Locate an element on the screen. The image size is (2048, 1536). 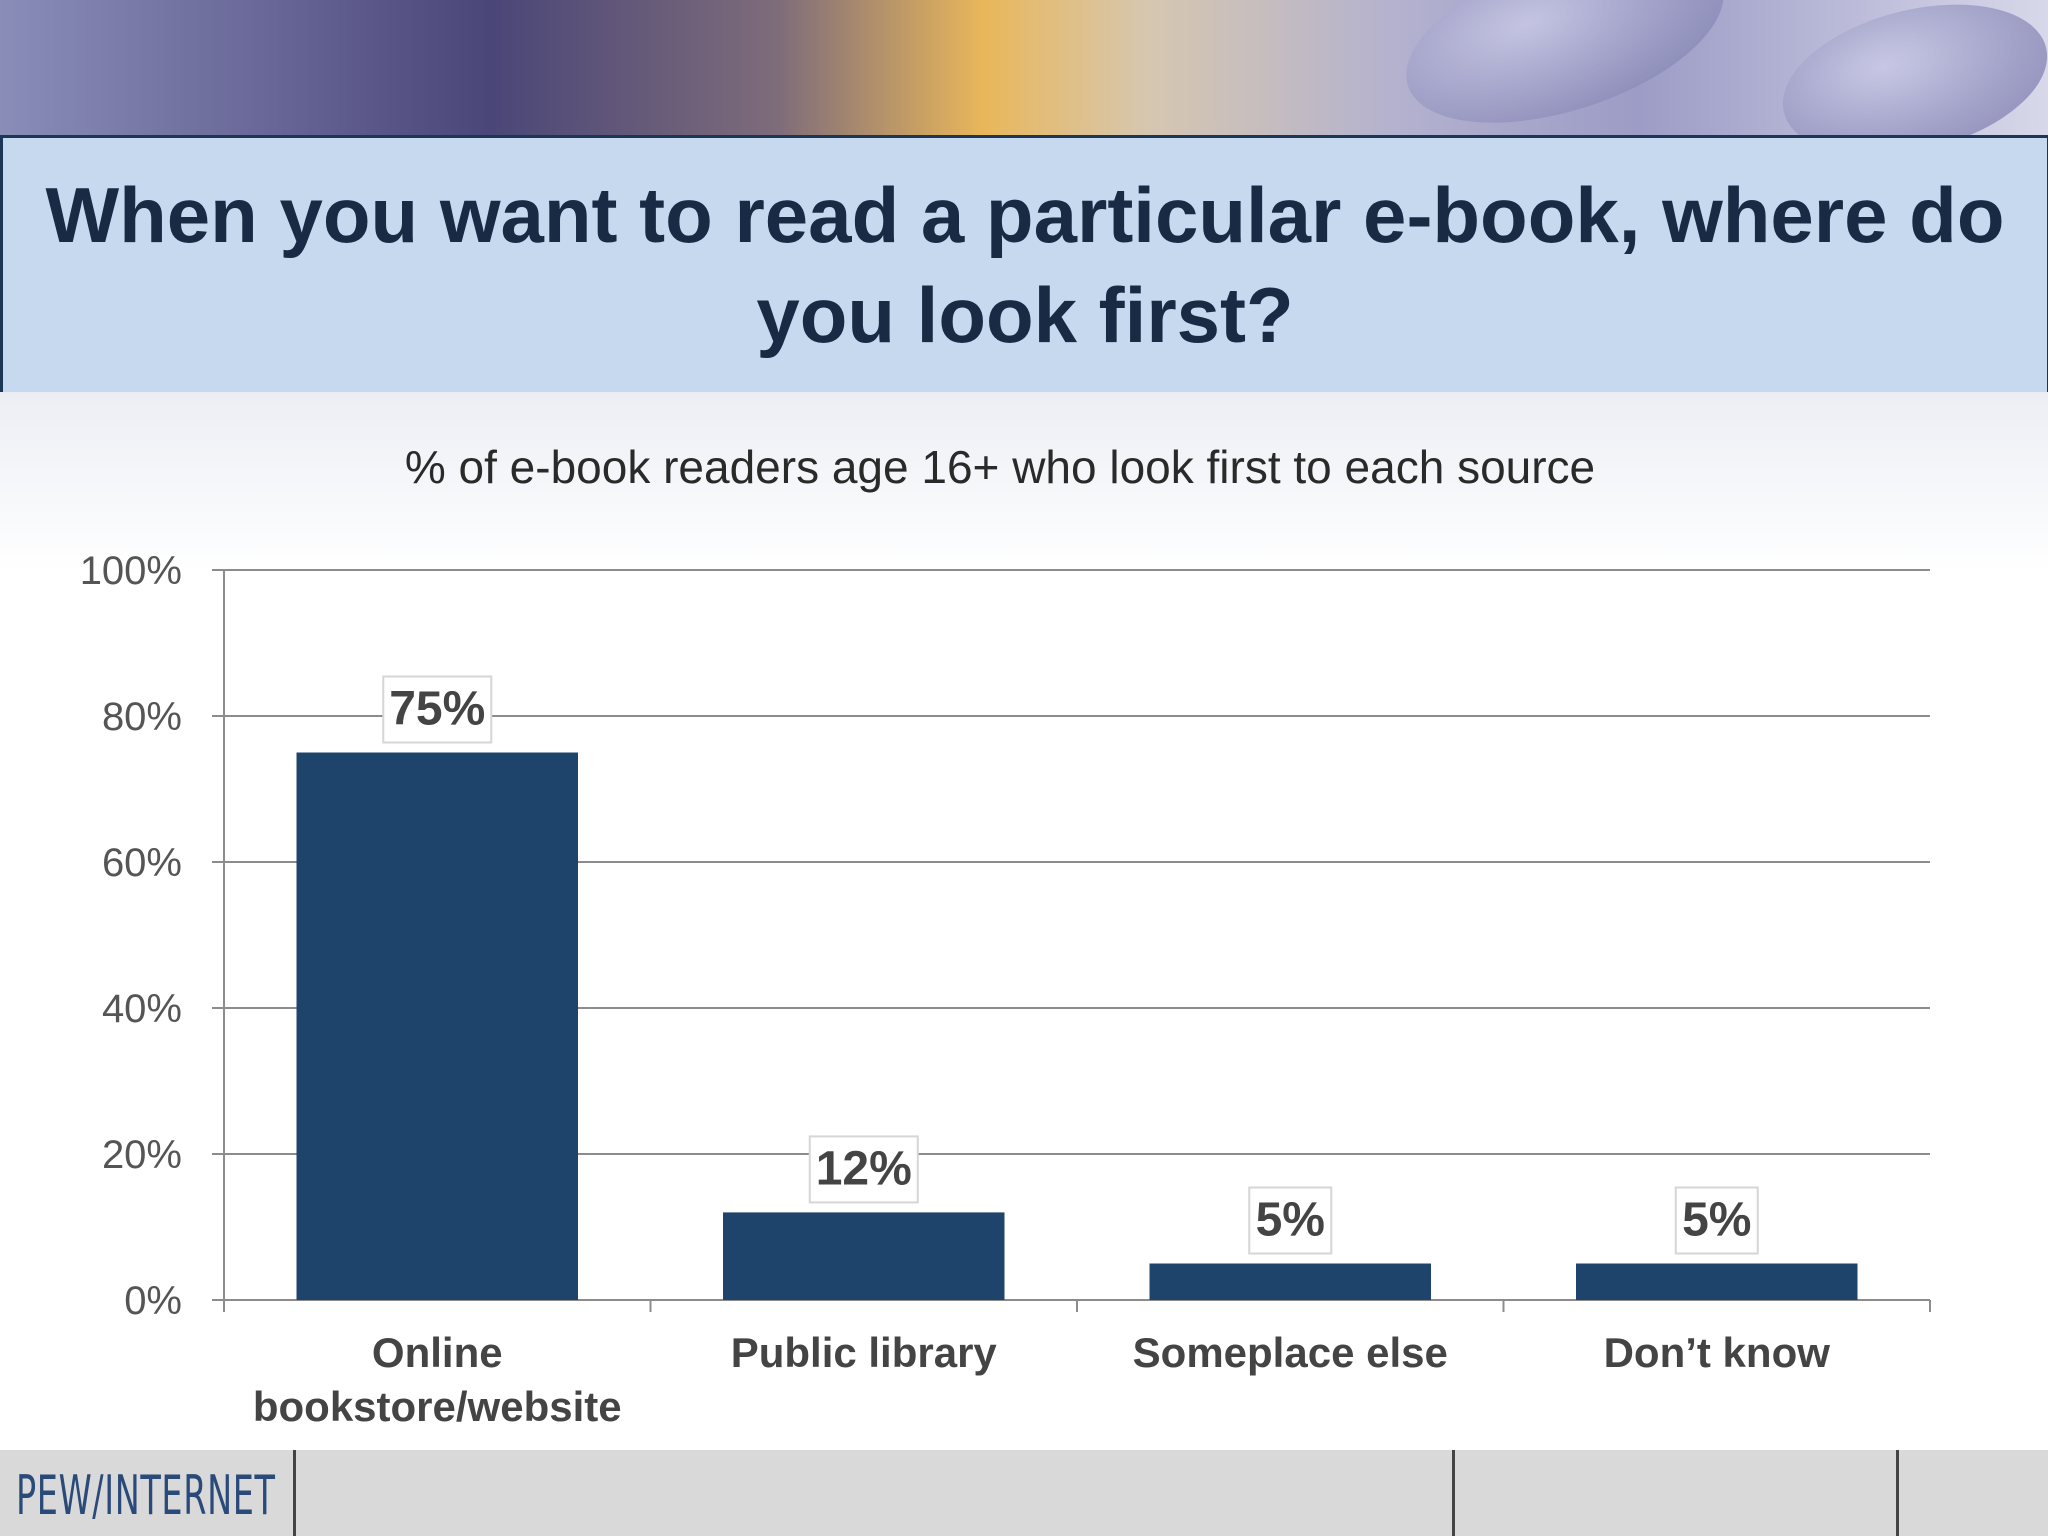
header-banner-image is located at coordinates (1024, 90).